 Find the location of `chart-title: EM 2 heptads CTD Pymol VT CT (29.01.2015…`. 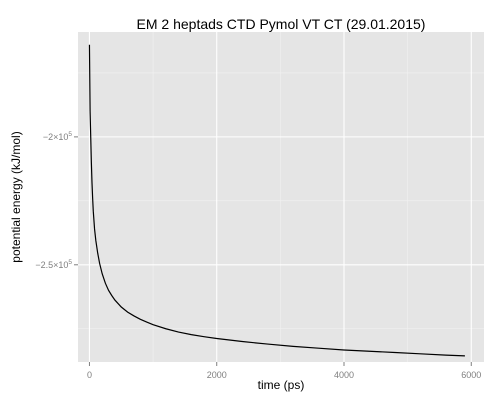

chart-title: EM 2 heptads CTD Pymol VT CT (29.01.2015… is located at coordinates (281, 24).